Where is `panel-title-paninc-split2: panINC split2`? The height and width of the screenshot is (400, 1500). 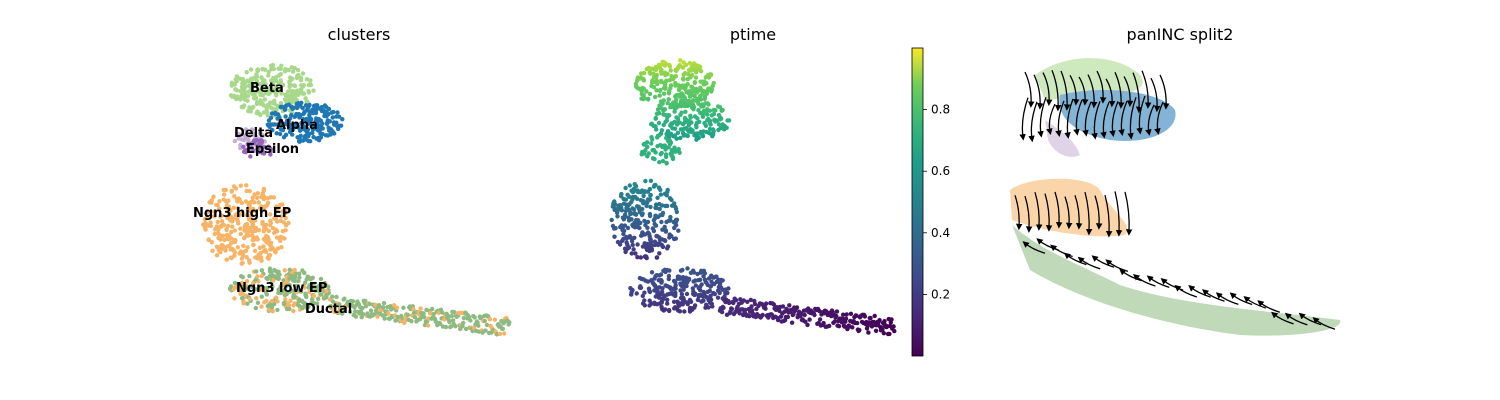 panel-title-paninc-split2: panINC split2 is located at coordinates (1180, 34).